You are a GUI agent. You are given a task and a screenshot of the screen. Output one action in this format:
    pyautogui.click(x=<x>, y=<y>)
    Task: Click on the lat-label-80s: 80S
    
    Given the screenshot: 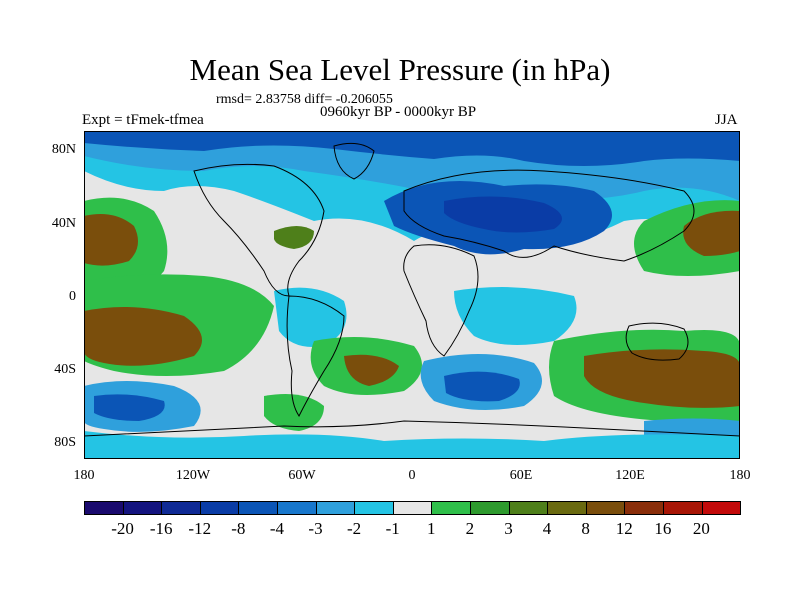 What is the action you would take?
    pyautogui.click(x=65, y=442)
    